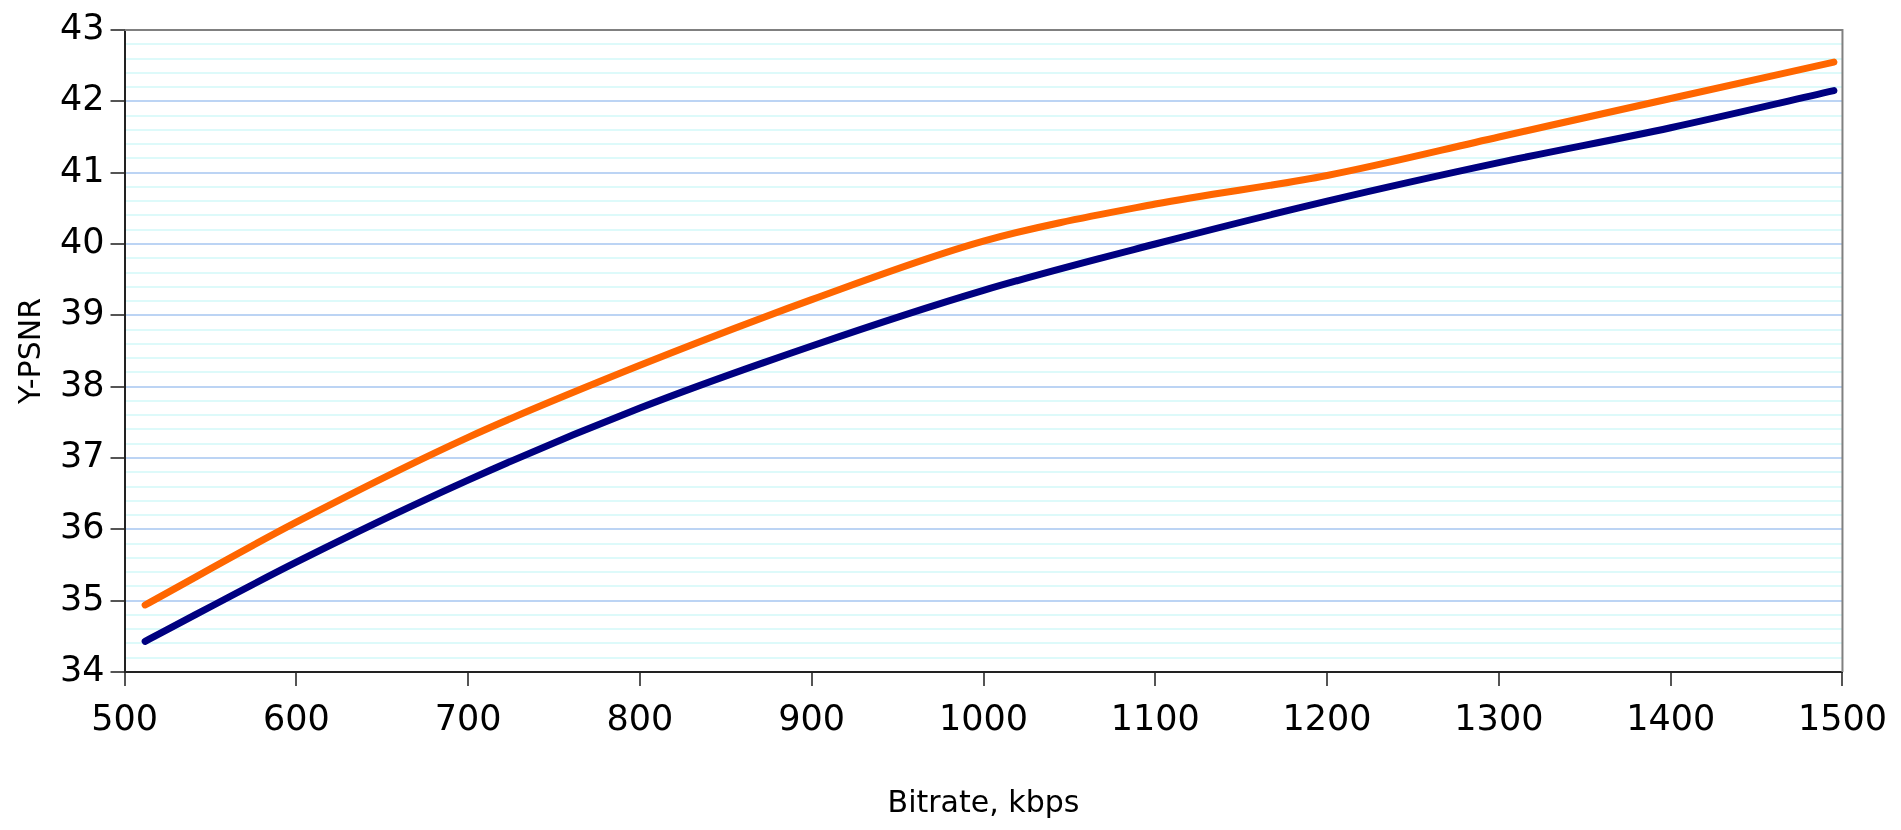 The width and height of the screenshot is (1901, 830). I want to click on x-tick-label: 600, so click(296, 718).